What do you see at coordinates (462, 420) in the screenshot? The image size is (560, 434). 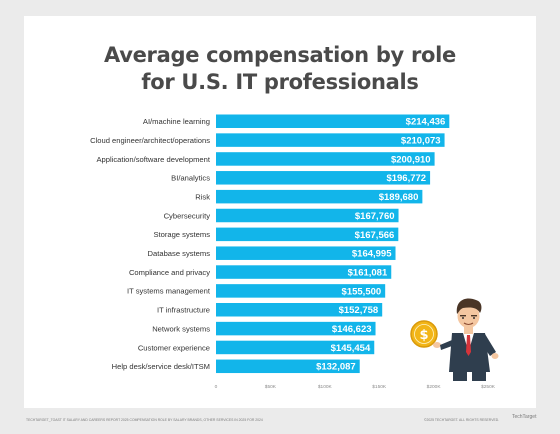 I see `footer-copyright: ©2025 TECHTARGET. ALL RIGHTS RESERVED.` at bounding box center [462, 420].